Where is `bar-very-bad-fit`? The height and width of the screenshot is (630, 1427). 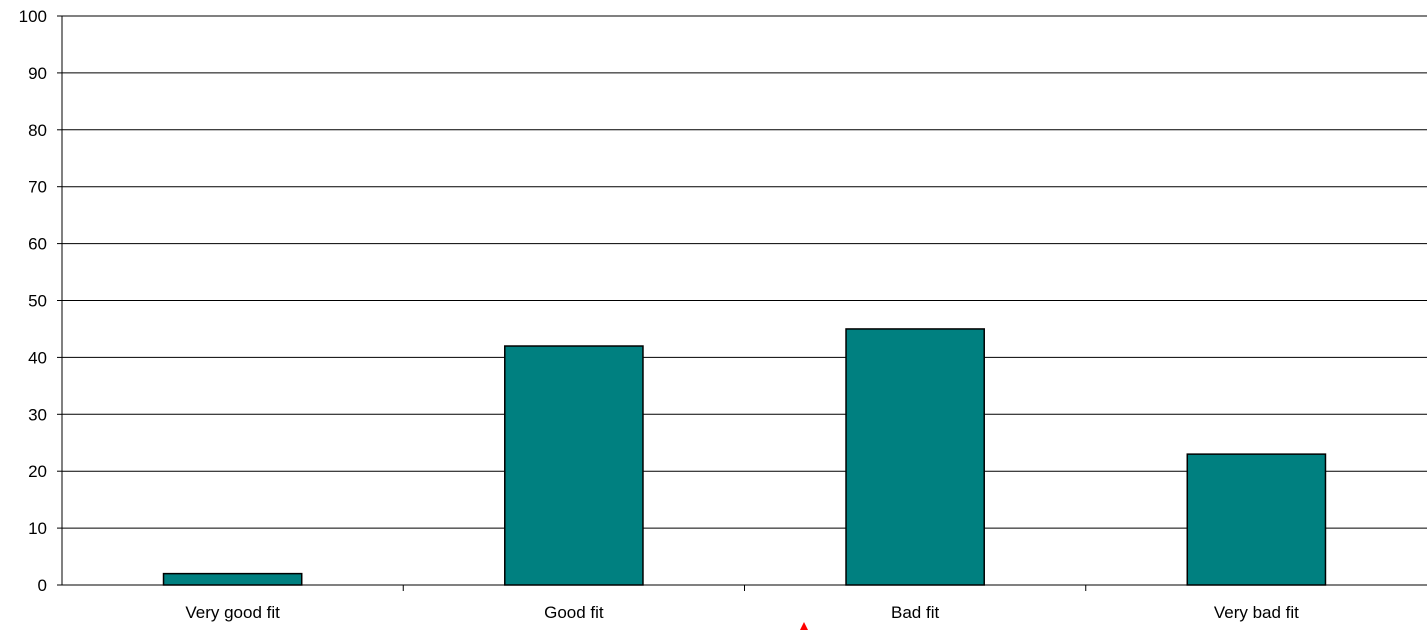 bar-very-bad-fit is located at coordinates (1256, 519).